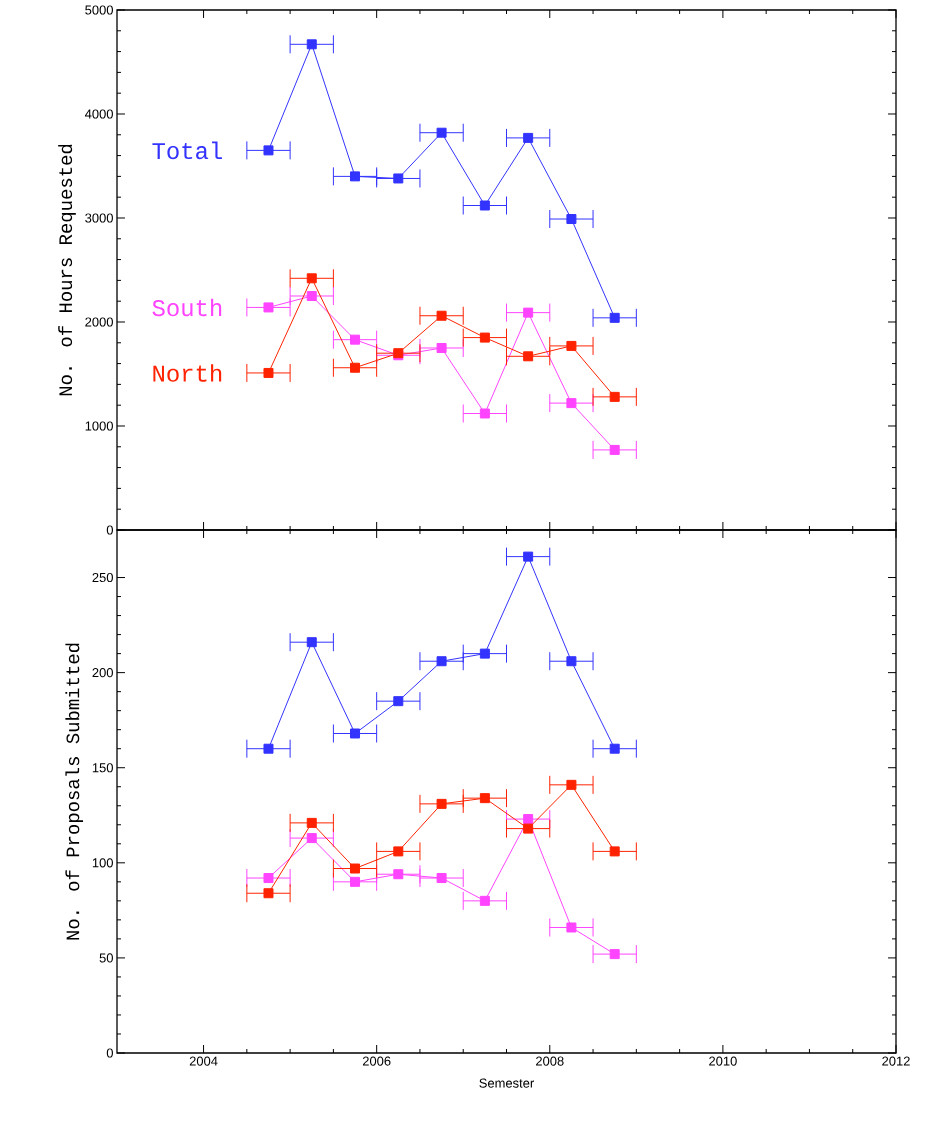  Describe the element at coordinates (74, 791) in the screenshot. I see `y-axis-title: No. of Proposals Submitted` at that location.